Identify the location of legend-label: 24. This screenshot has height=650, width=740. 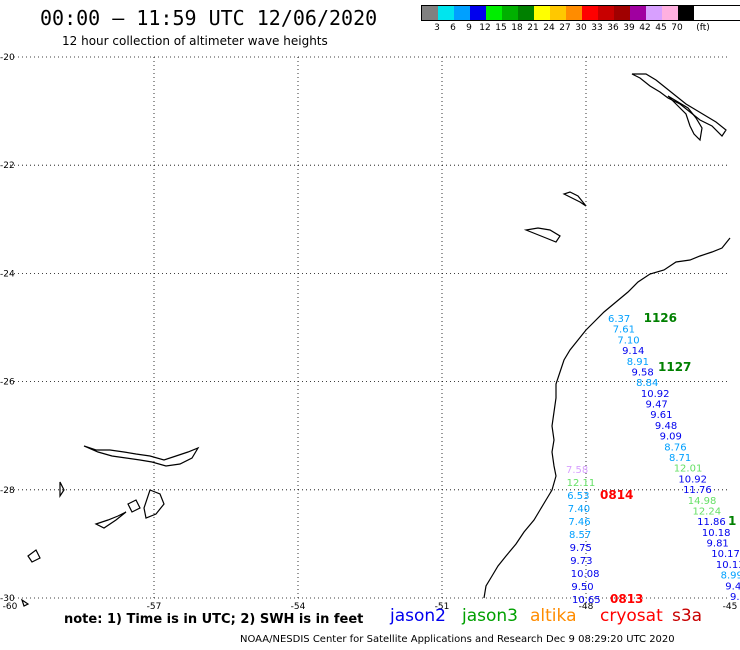
(549, 28).